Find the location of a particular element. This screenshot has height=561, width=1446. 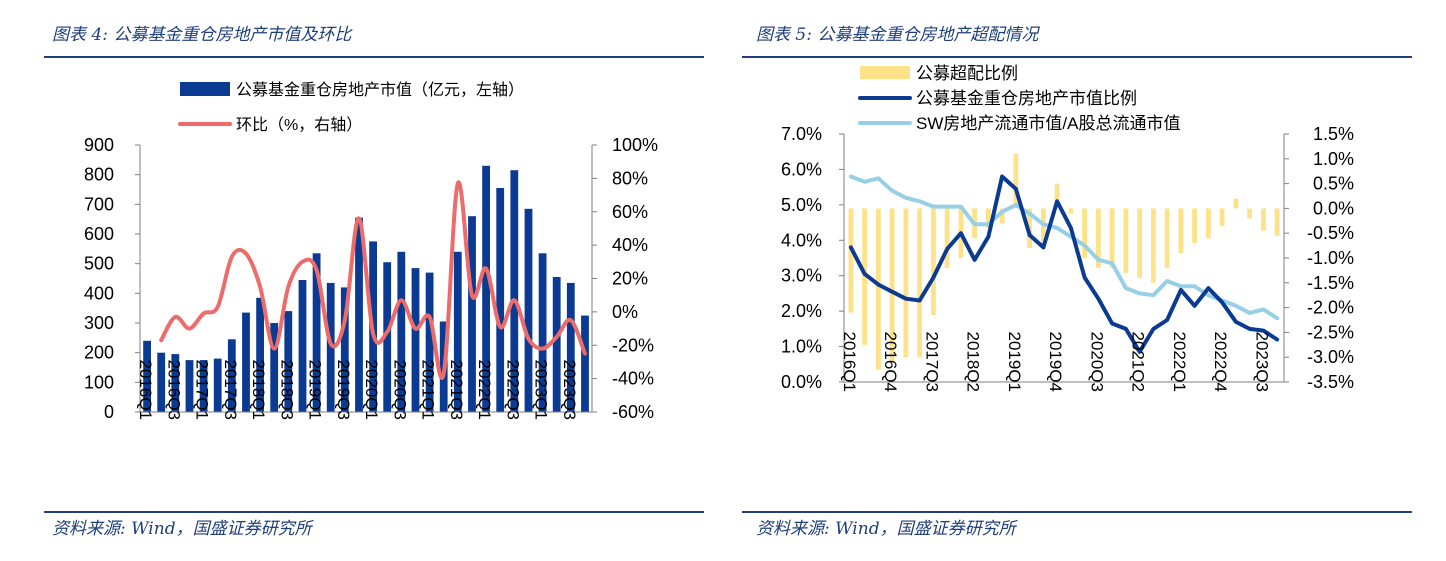

left-y-tick-label: 800 is located at coordinates (99, 175).